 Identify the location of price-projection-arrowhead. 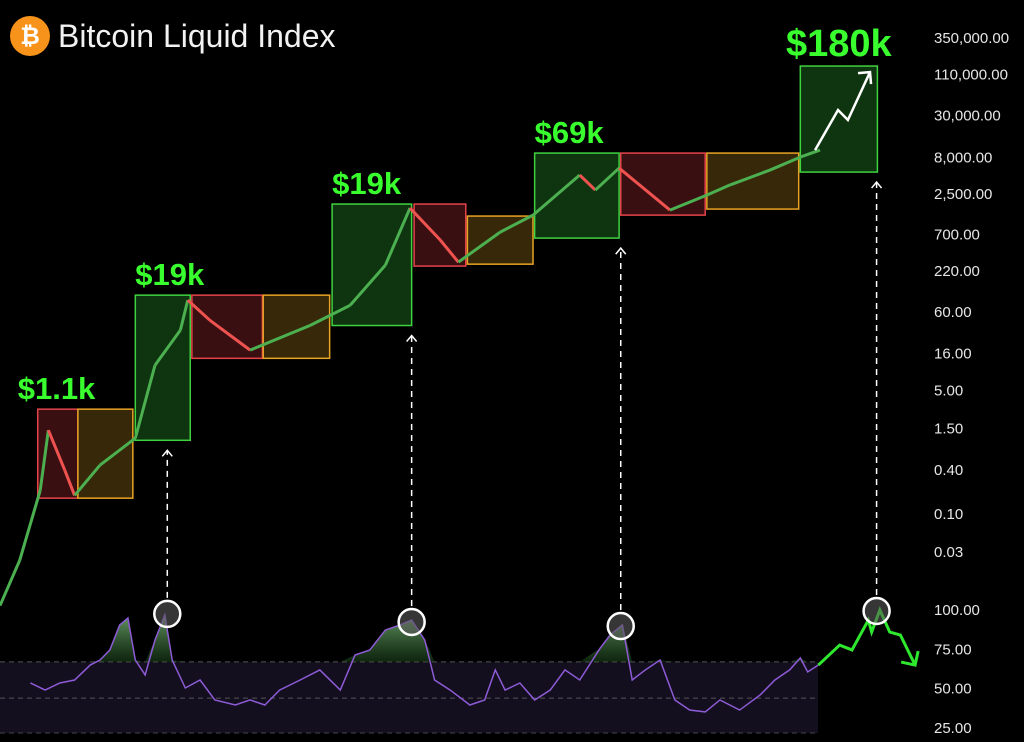
(865, 77).